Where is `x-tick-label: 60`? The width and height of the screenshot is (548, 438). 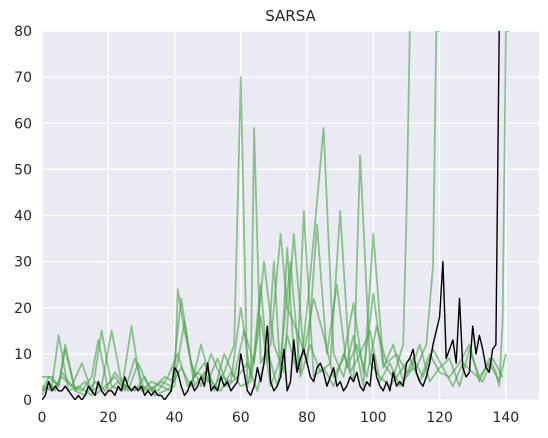 x-tick-label: 60 is located at coordinates (241, 418).